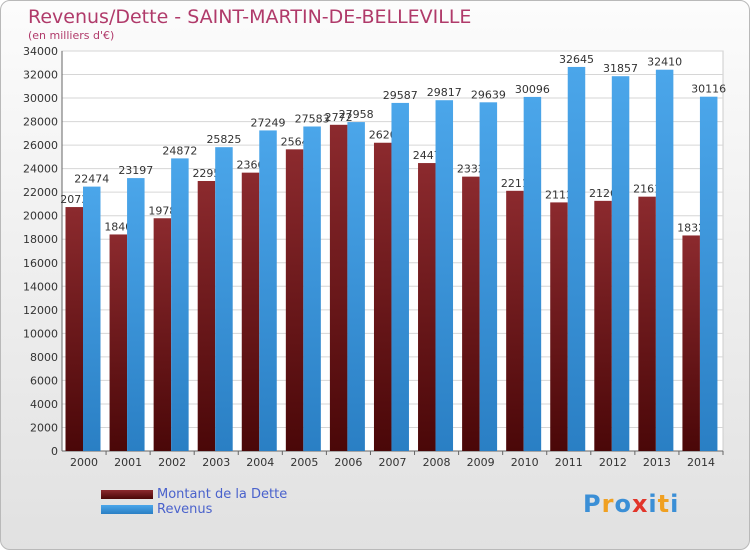 This screenshot has width=750, height=550. I want to click on logo-letter: P, so click(592, 504).